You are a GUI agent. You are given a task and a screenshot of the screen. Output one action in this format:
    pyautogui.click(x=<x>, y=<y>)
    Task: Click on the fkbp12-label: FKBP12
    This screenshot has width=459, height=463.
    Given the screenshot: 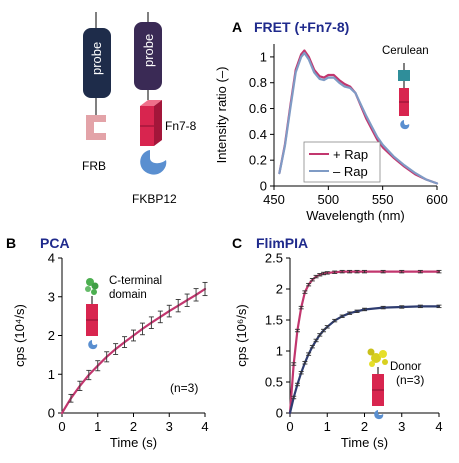 What is the action you would take?
    pyautogui.click(x=154, y=199)
    